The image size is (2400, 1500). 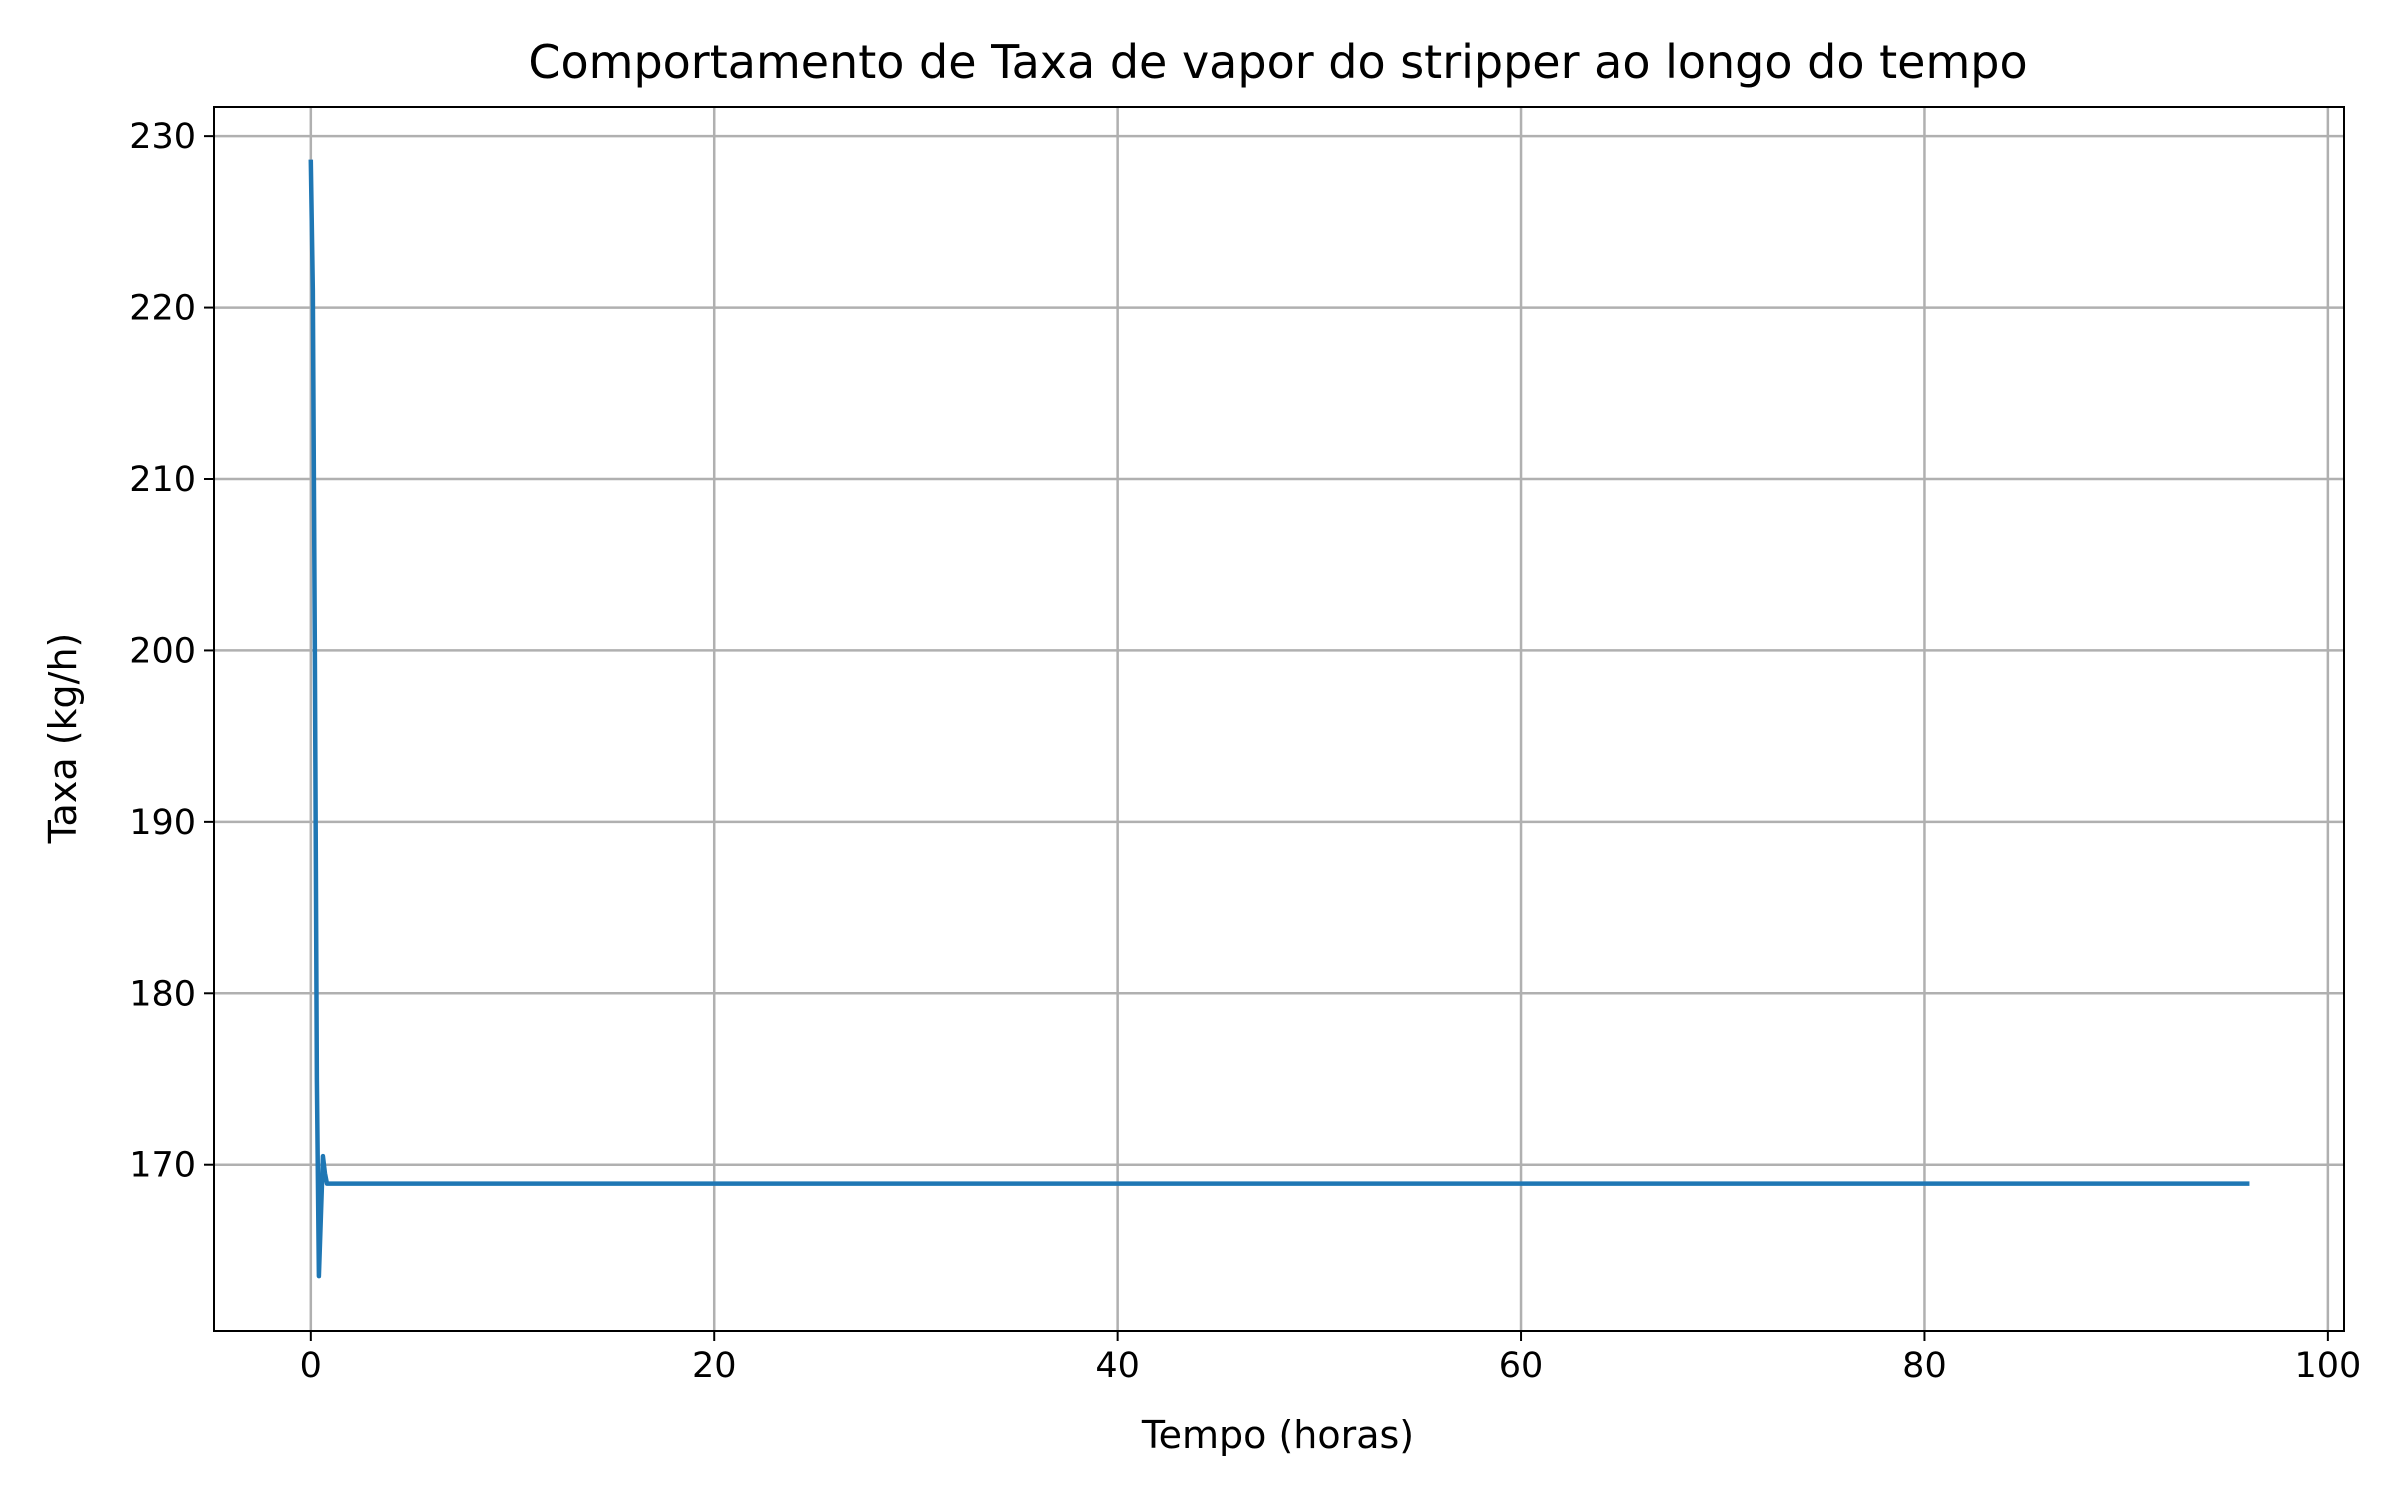 I want to click on x-tick-label: 20, so click(x=714, y=1366).